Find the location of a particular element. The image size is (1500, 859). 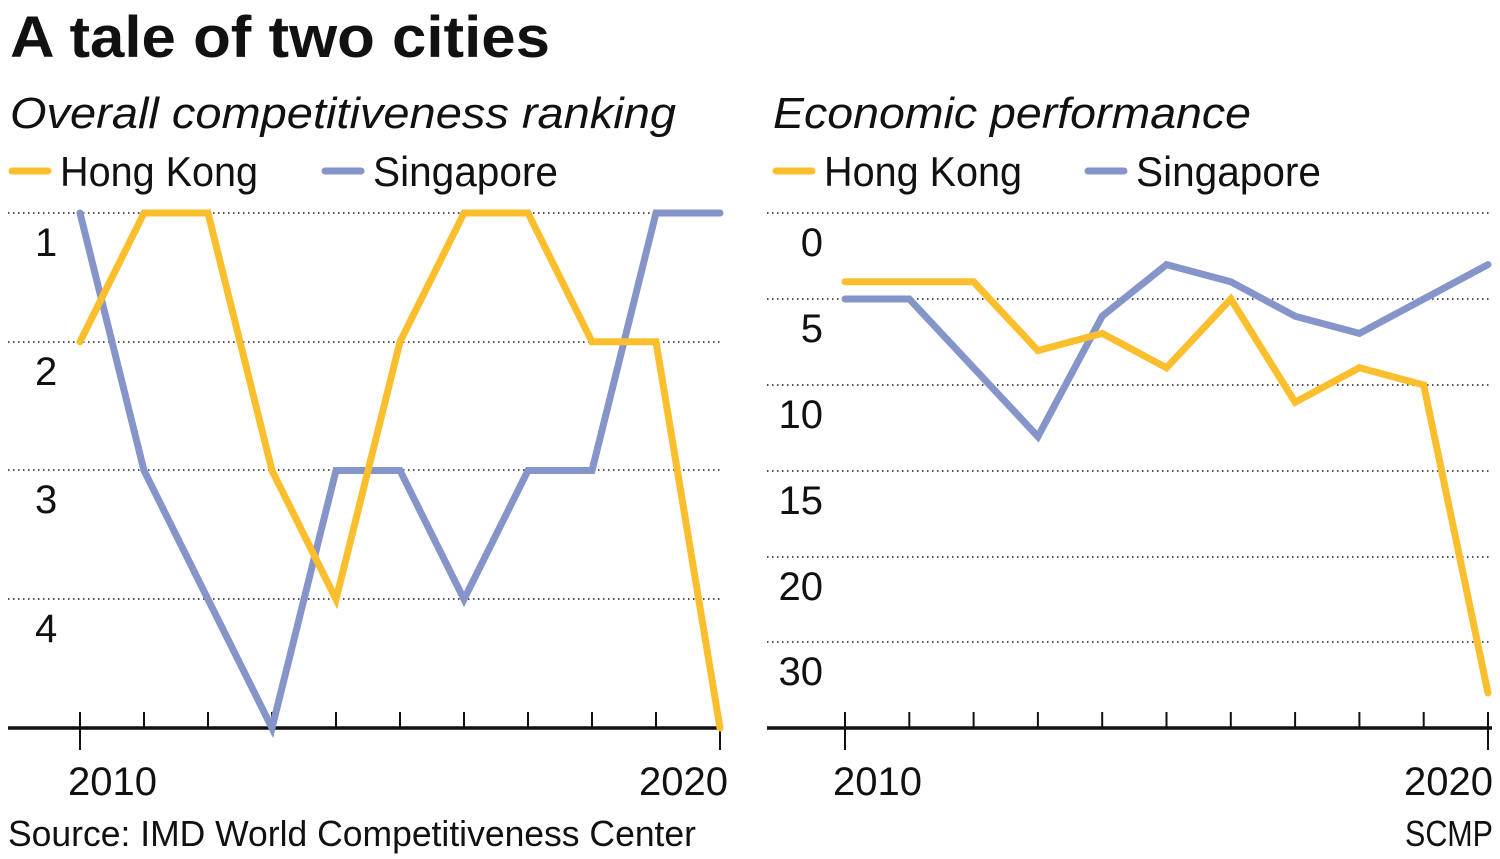

y-tick-label: 3 is located at coordinates (46, 500).